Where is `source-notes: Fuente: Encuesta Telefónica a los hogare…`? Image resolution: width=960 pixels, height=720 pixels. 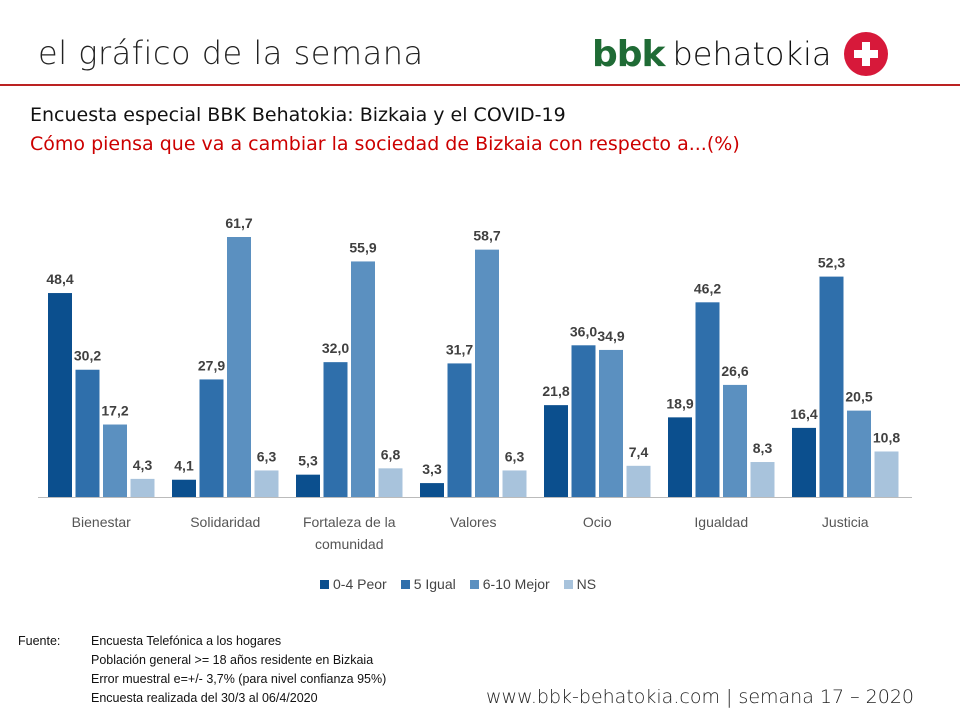 source-notes: Fuente: Encuesta Telefónica a los hogare… is located at coordinates (202, 670).